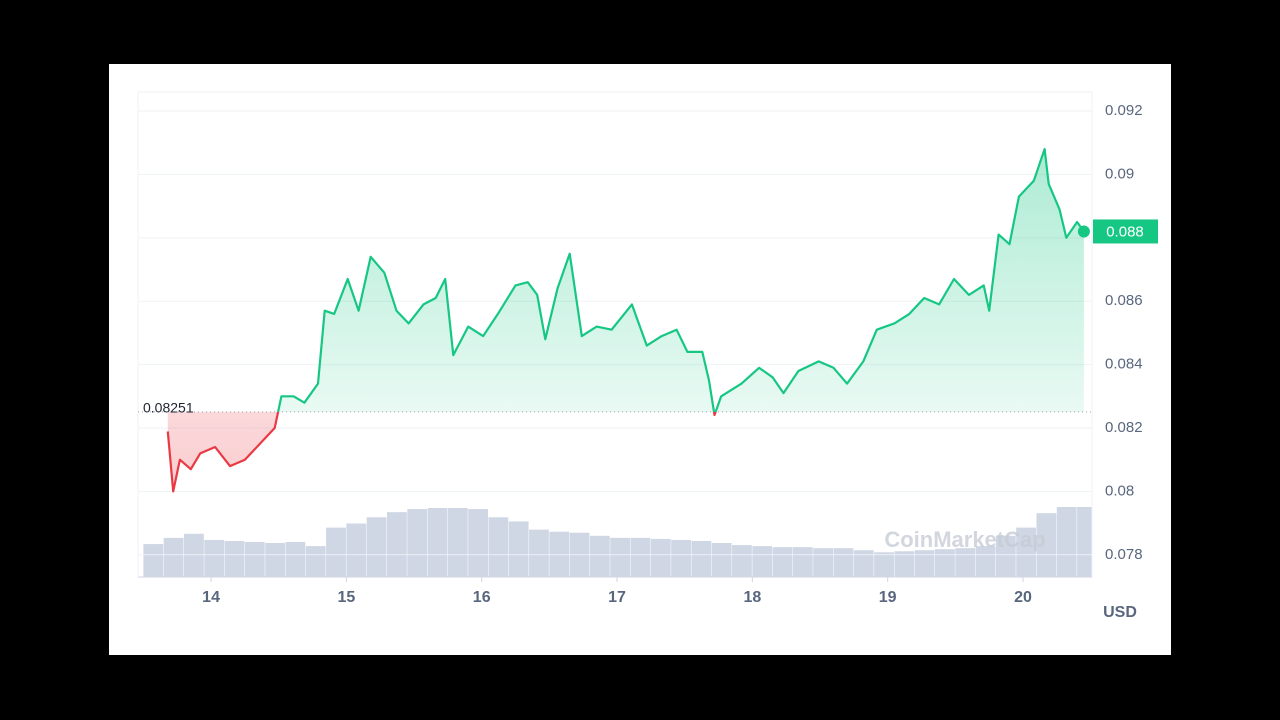 Image resolution: width=1280 pixels, height=720 pixels. What do you see at coordinates (482, 597) in the screenshot?
I see `x-tick-label: 16` at bounding box center [482, 597].